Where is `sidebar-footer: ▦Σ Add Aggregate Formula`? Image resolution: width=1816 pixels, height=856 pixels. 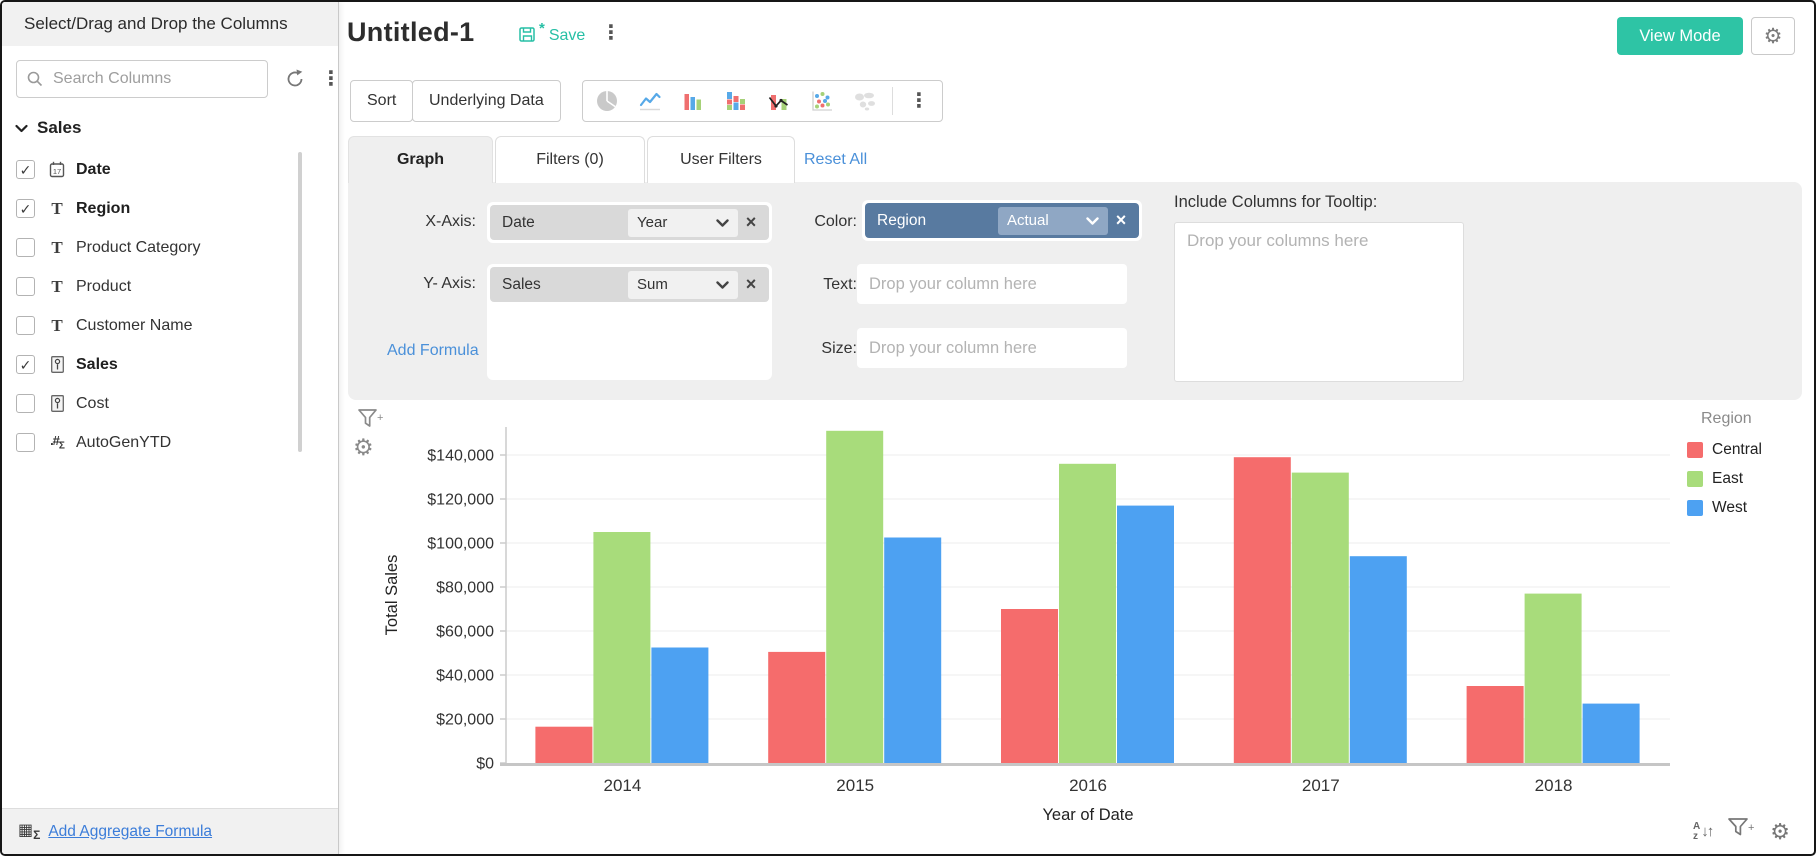 sidebar-footer: ▦Σ Add Aggregate Formula is located at coordinates (170, 831).